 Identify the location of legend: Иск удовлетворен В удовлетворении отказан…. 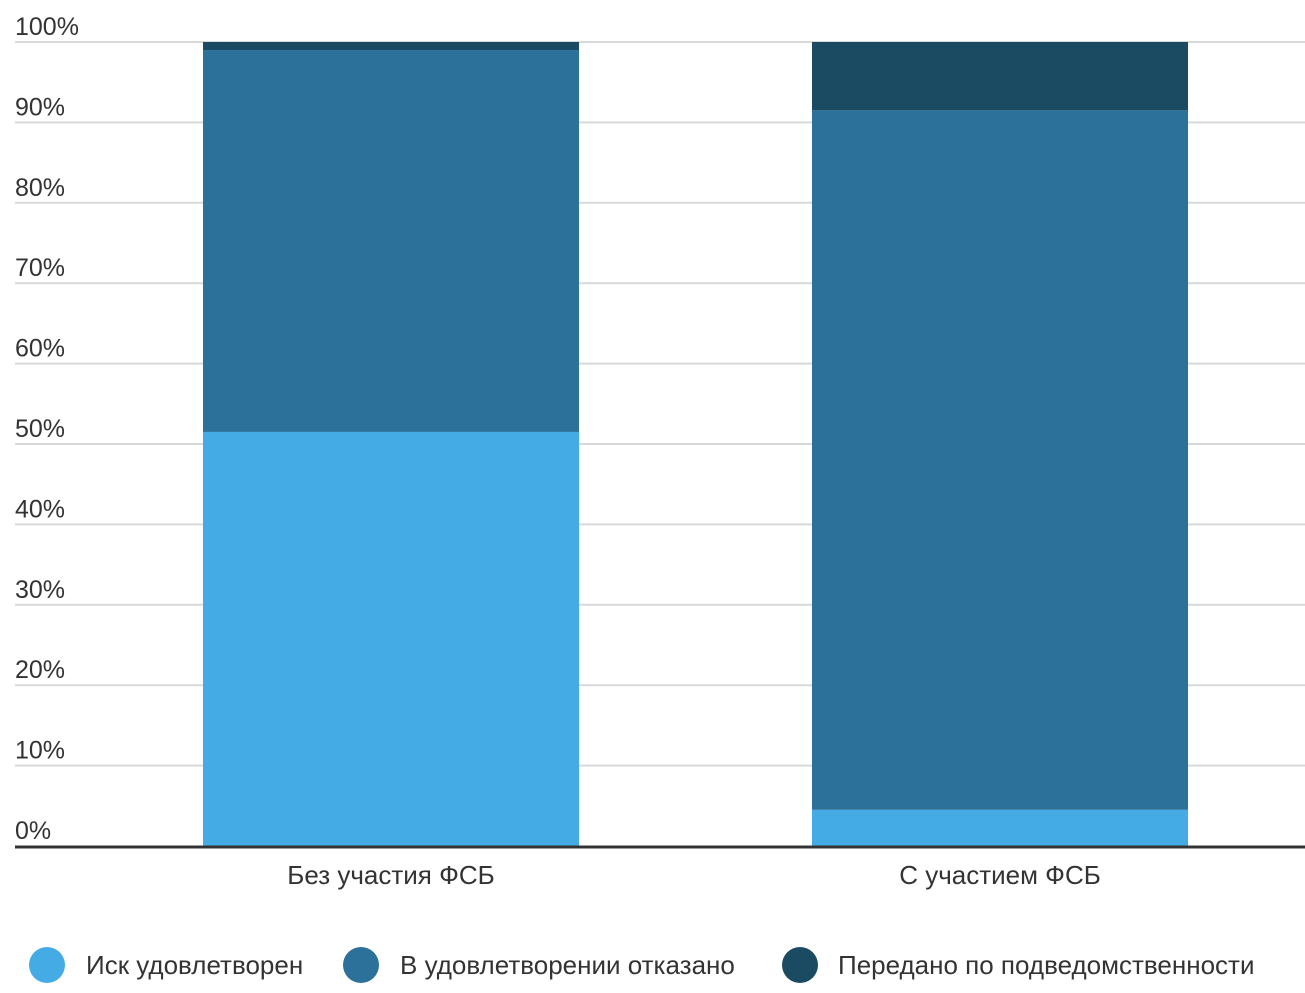
(641, 965).